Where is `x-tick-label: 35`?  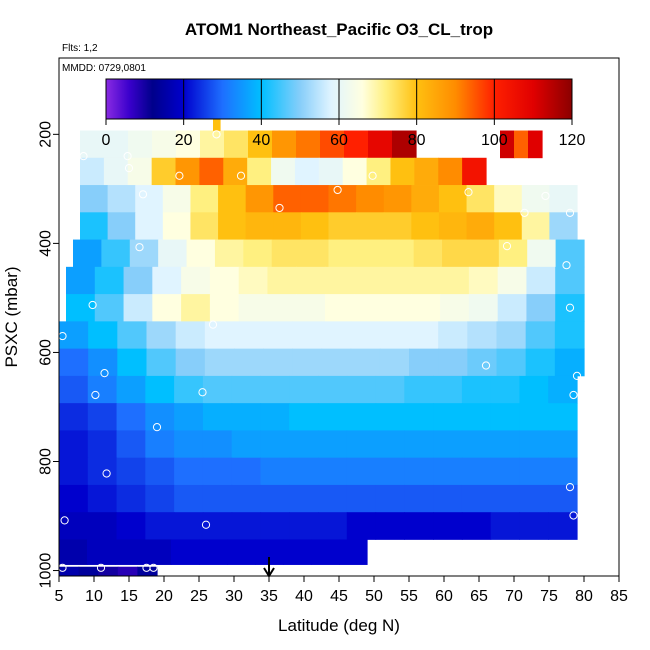
x-tick-label: 35 is located at coordinates (269, 596).